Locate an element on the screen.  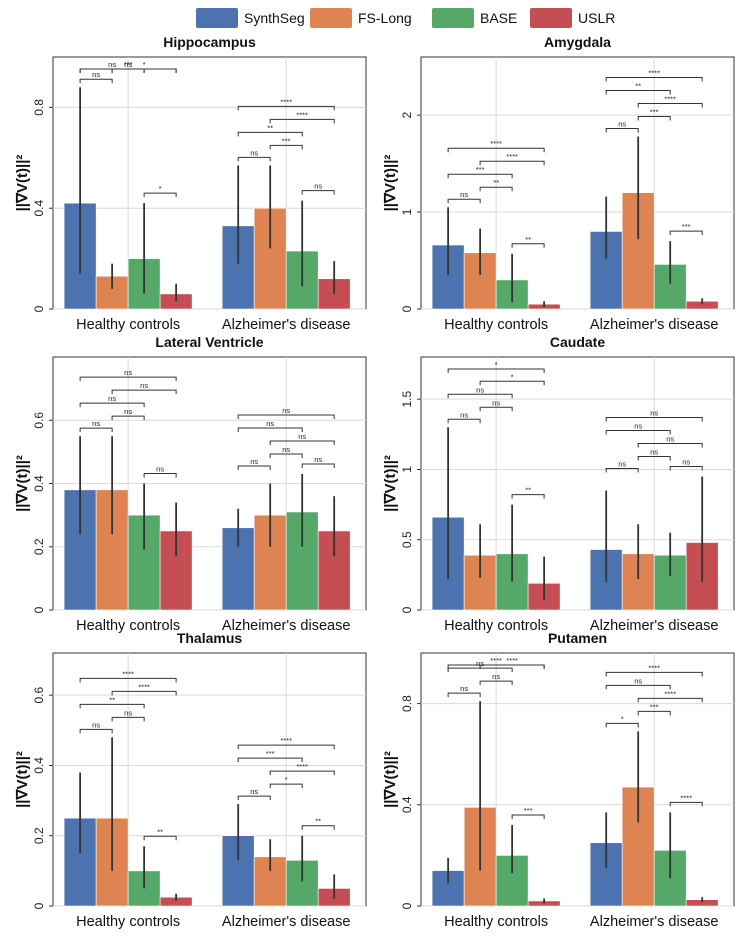
legend-item-synthseg: SynthSeg is located at coordinates (250, 18).